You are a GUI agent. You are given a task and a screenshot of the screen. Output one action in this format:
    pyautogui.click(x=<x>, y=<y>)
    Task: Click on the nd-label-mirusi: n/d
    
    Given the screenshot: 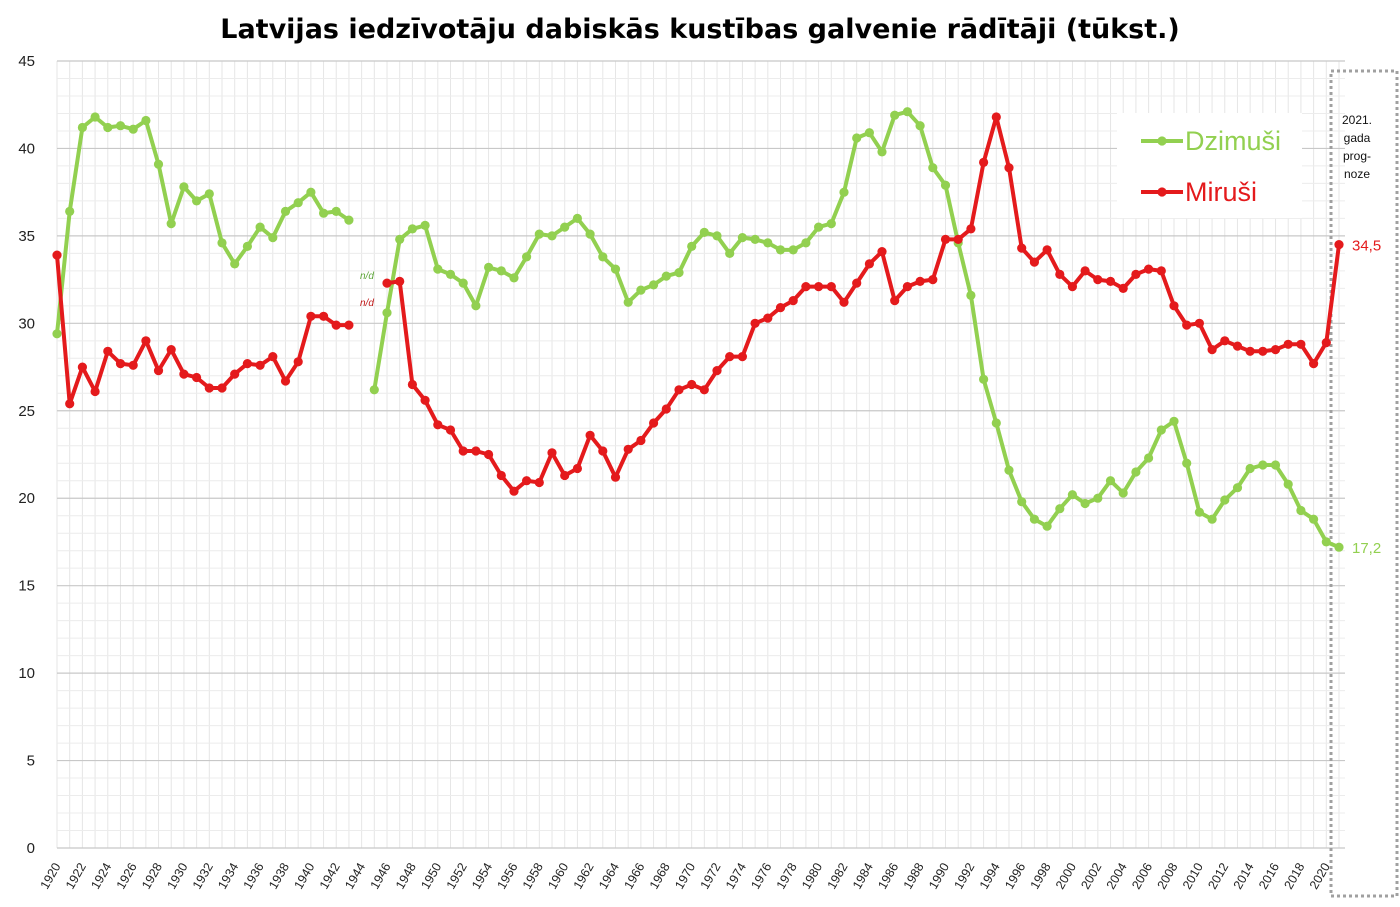 What is the action you would take?
    pyautogui.click(x=367, y=303)
    